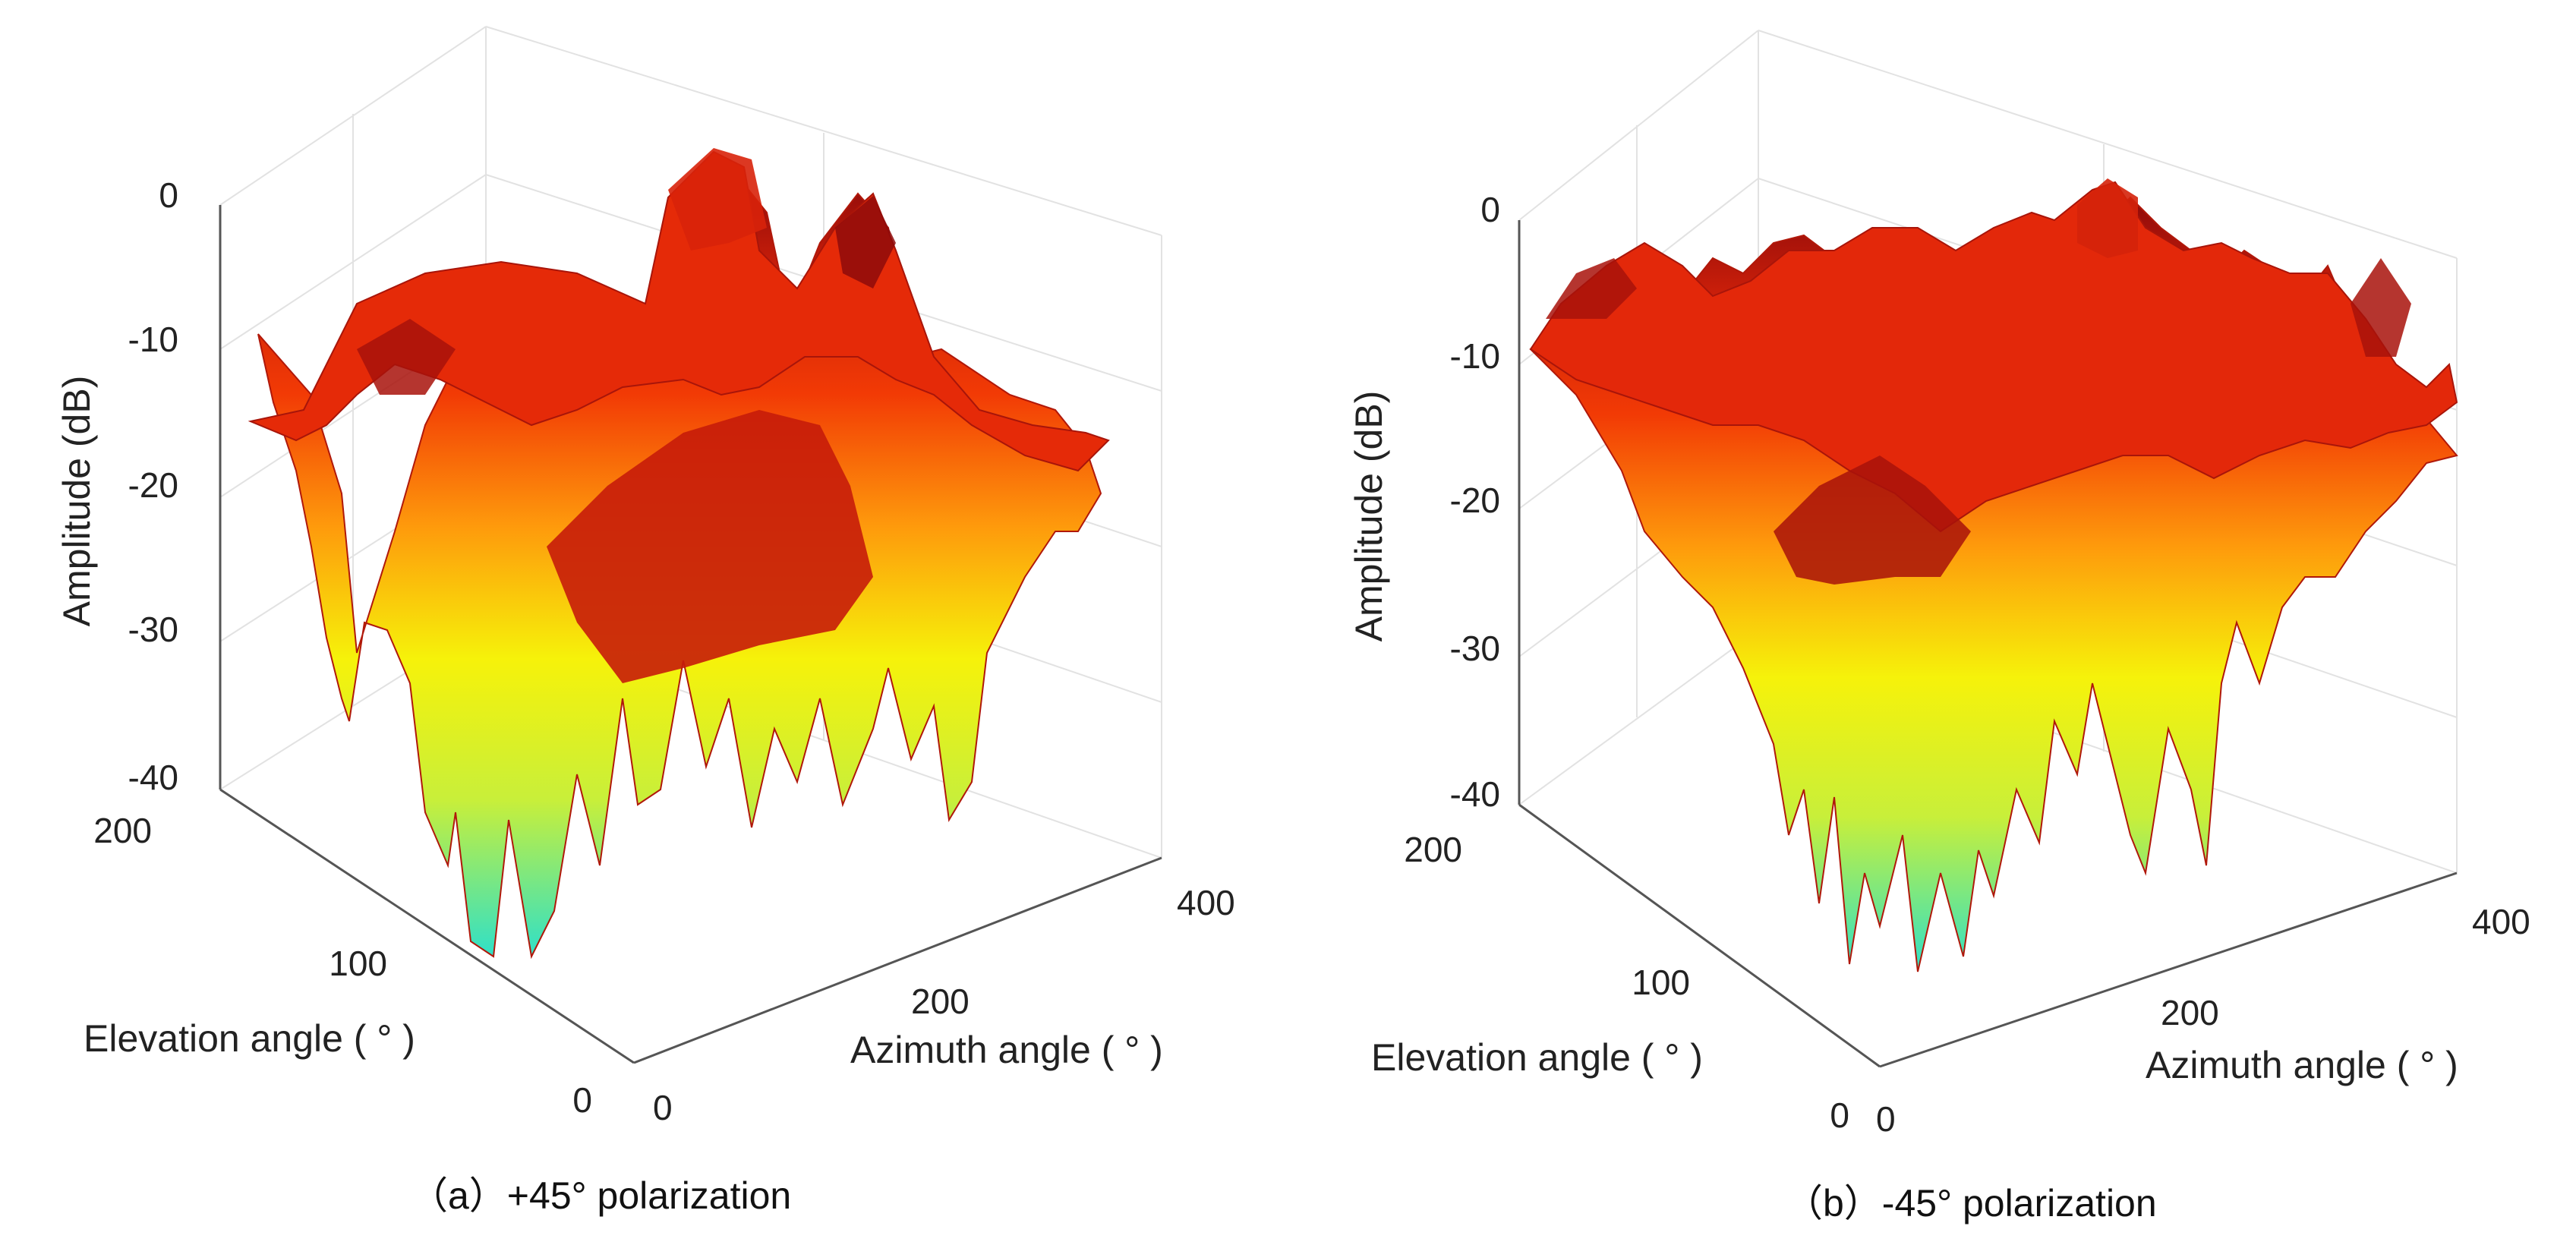 This screenshot has height=1245, width=2576. Describe the element at coordinates (679, 311) in the screenshot. I see `surface-ridge-a` at that location.